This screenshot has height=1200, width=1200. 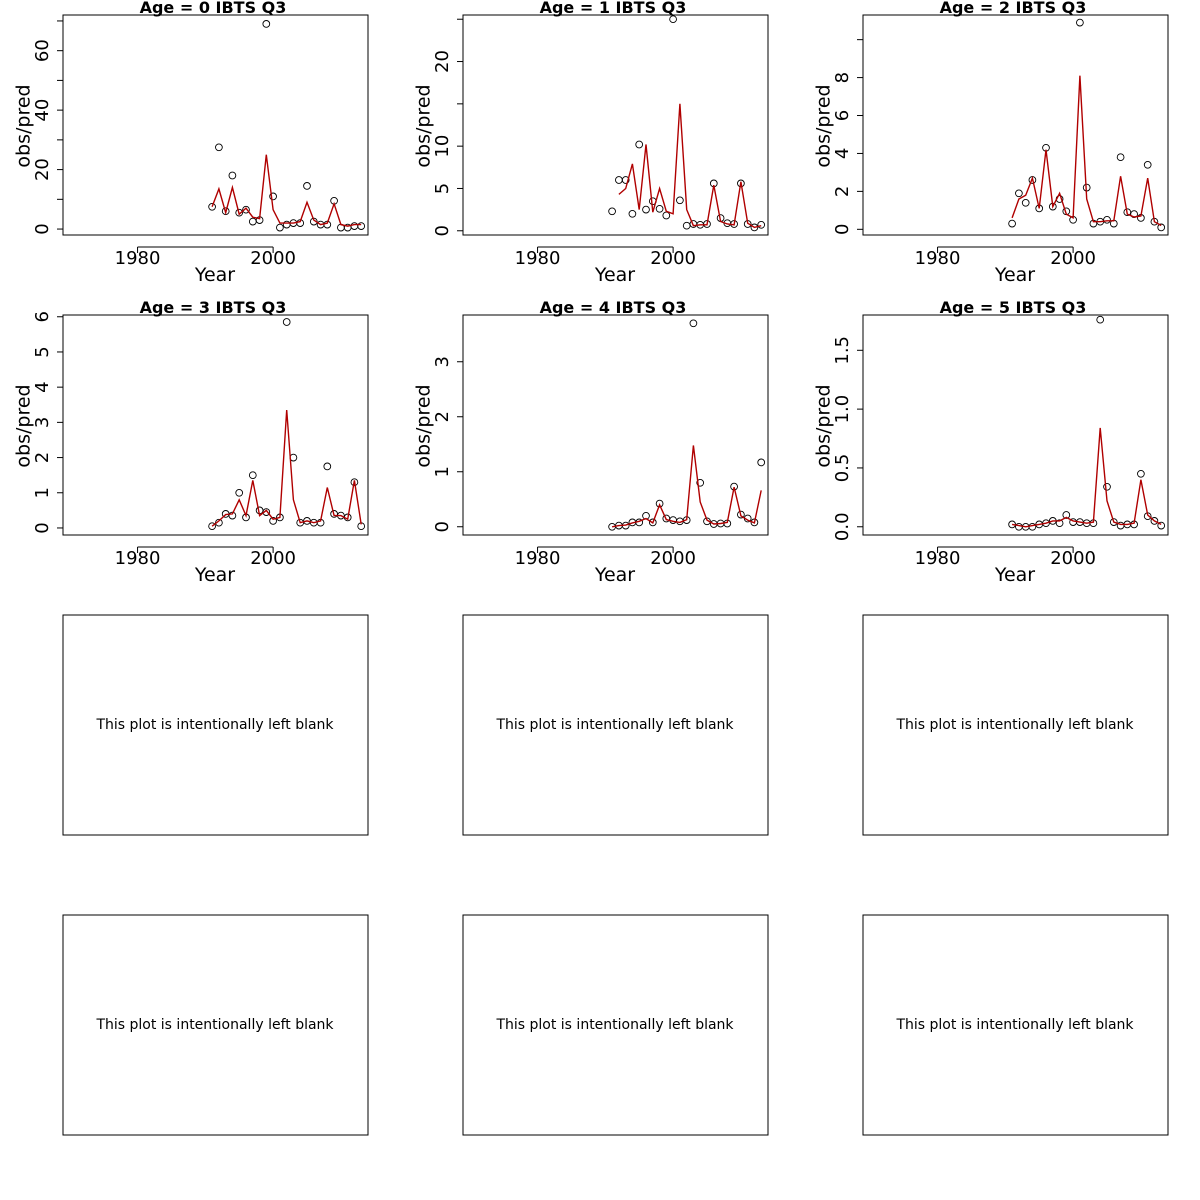 I want to click on y-tick-label: 0.5, so click(x=842, y=468).